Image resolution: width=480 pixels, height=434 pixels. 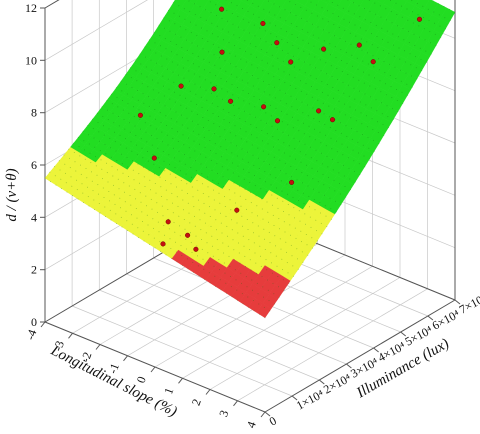 What do you see at coordinates (31, 60) in the screenshot?
I see `z-tick-label: 10` at bounding box center [31, 60].